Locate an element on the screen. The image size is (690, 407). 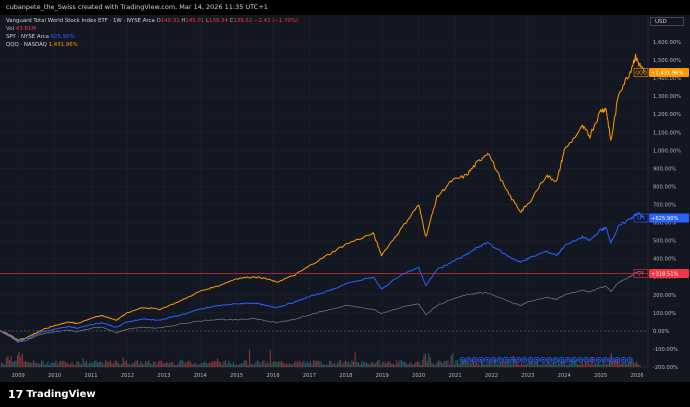
x-tick-label: 2010 is located at coordinates (54, 376).